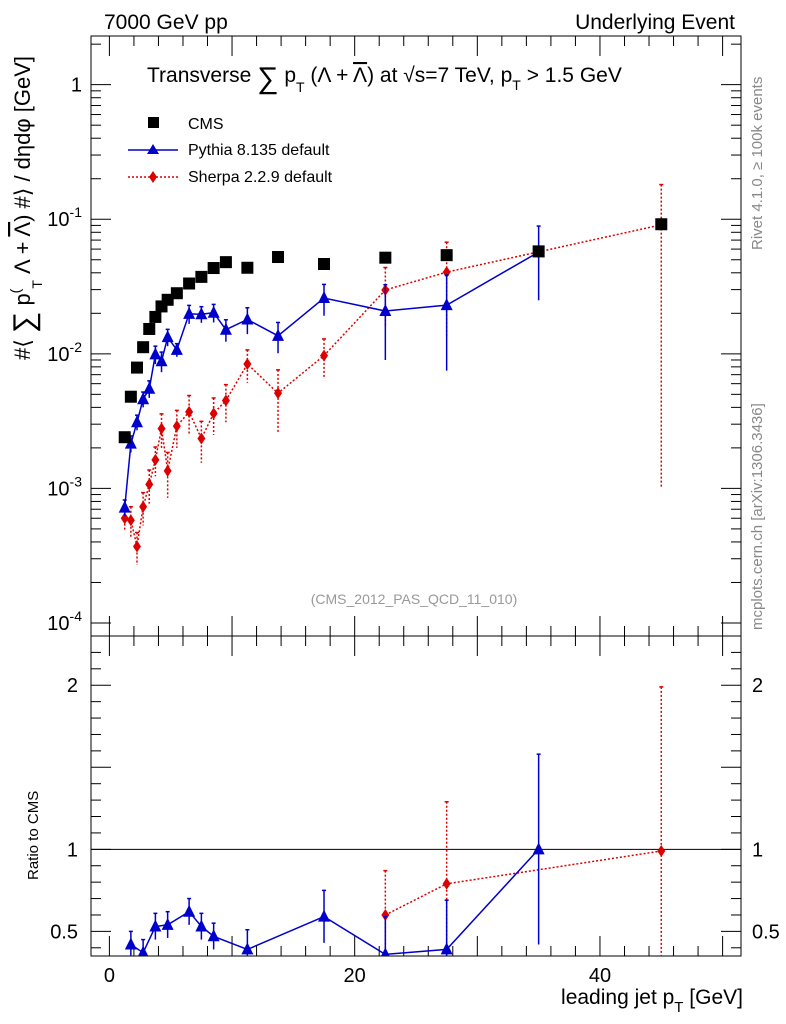 The height and width of the screenshot is (1024, 786). Describe the element at coordinates (64, 217) in the screenshot. I see `main-y-tick-label: 10⁻¹` at that location.